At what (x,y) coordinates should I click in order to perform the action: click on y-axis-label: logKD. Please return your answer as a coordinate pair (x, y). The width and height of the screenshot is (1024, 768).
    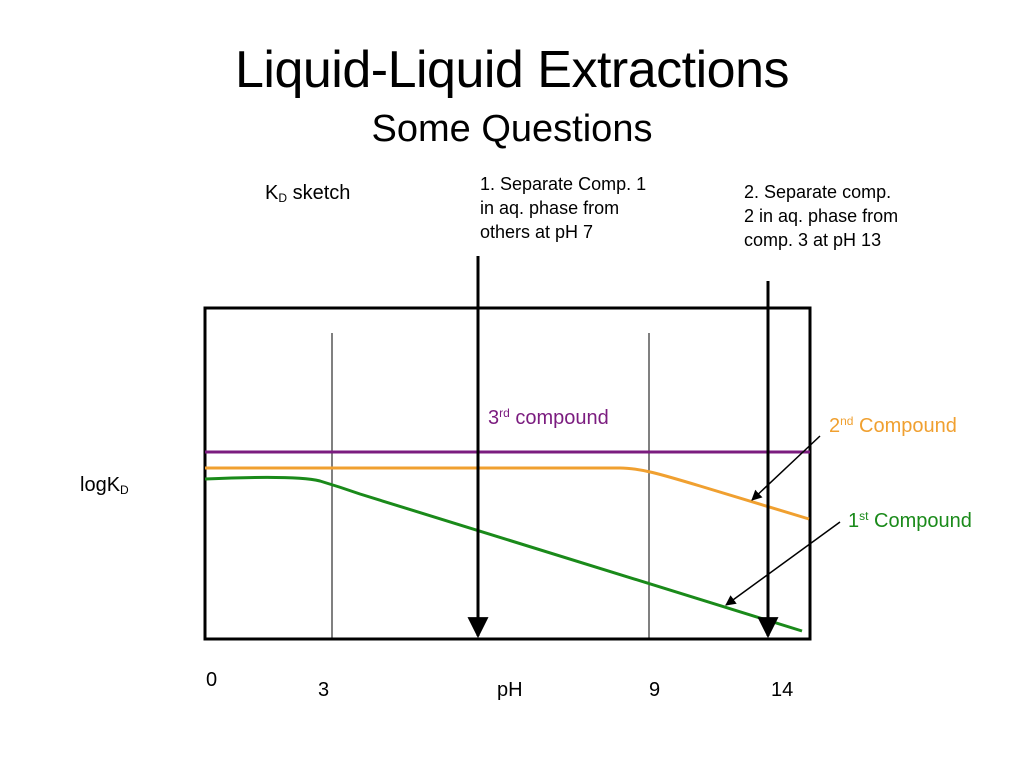
    Looking at the image, I should click on (104, 487).